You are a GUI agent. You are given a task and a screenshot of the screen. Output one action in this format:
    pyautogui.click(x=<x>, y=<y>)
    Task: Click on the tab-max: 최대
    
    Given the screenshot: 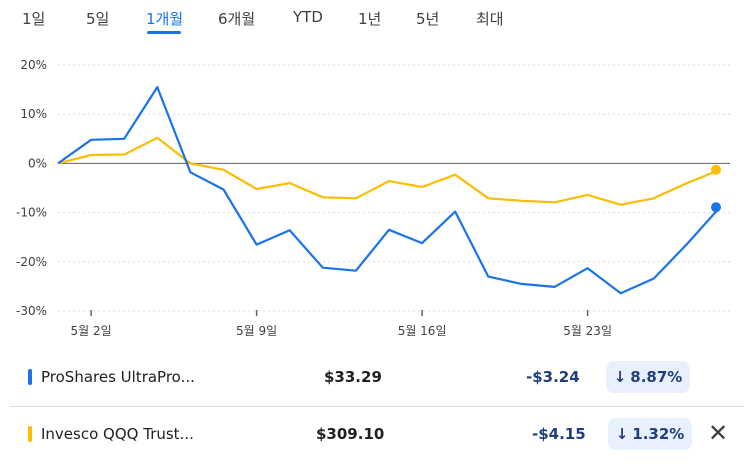 What is the action you would take?
    pyautogui.click(x=490, y=19)
    